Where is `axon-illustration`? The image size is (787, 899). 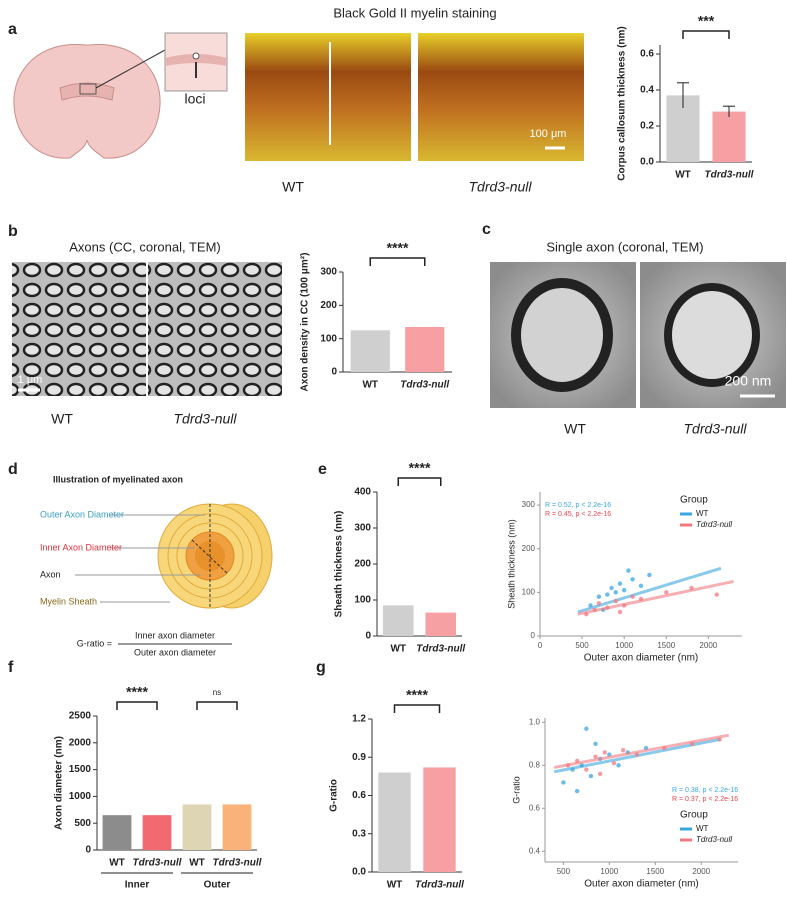
axon-illustration is located at coordinates (174, 556).